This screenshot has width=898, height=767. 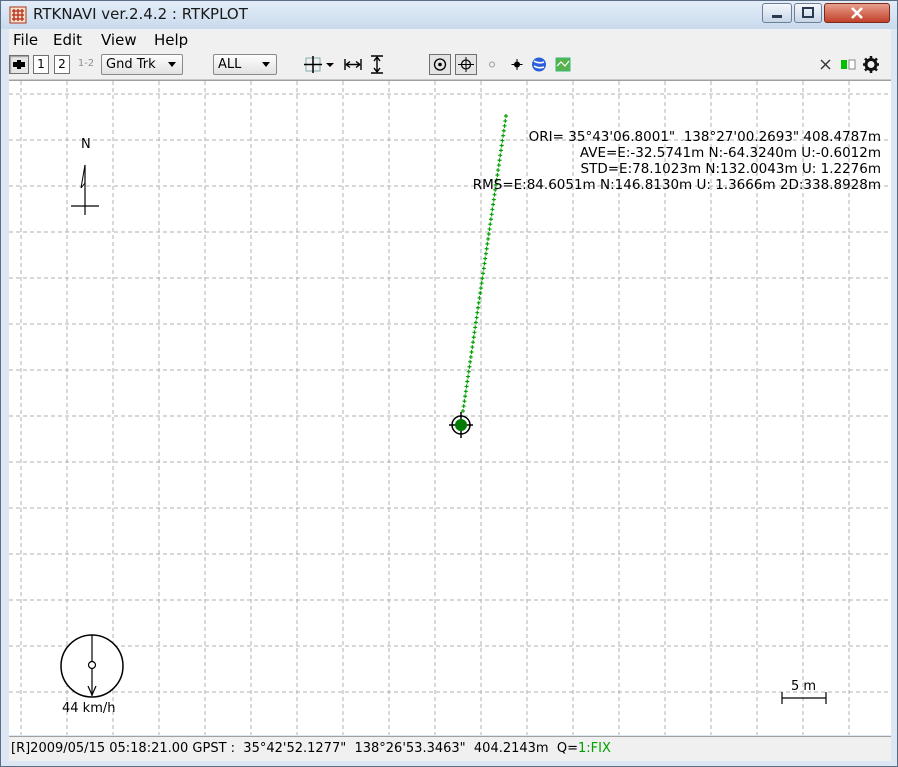 What do you see at coordinates (461, 425) in the screenshot?
I see `current-position-marker` at bounding box center [461, 425].